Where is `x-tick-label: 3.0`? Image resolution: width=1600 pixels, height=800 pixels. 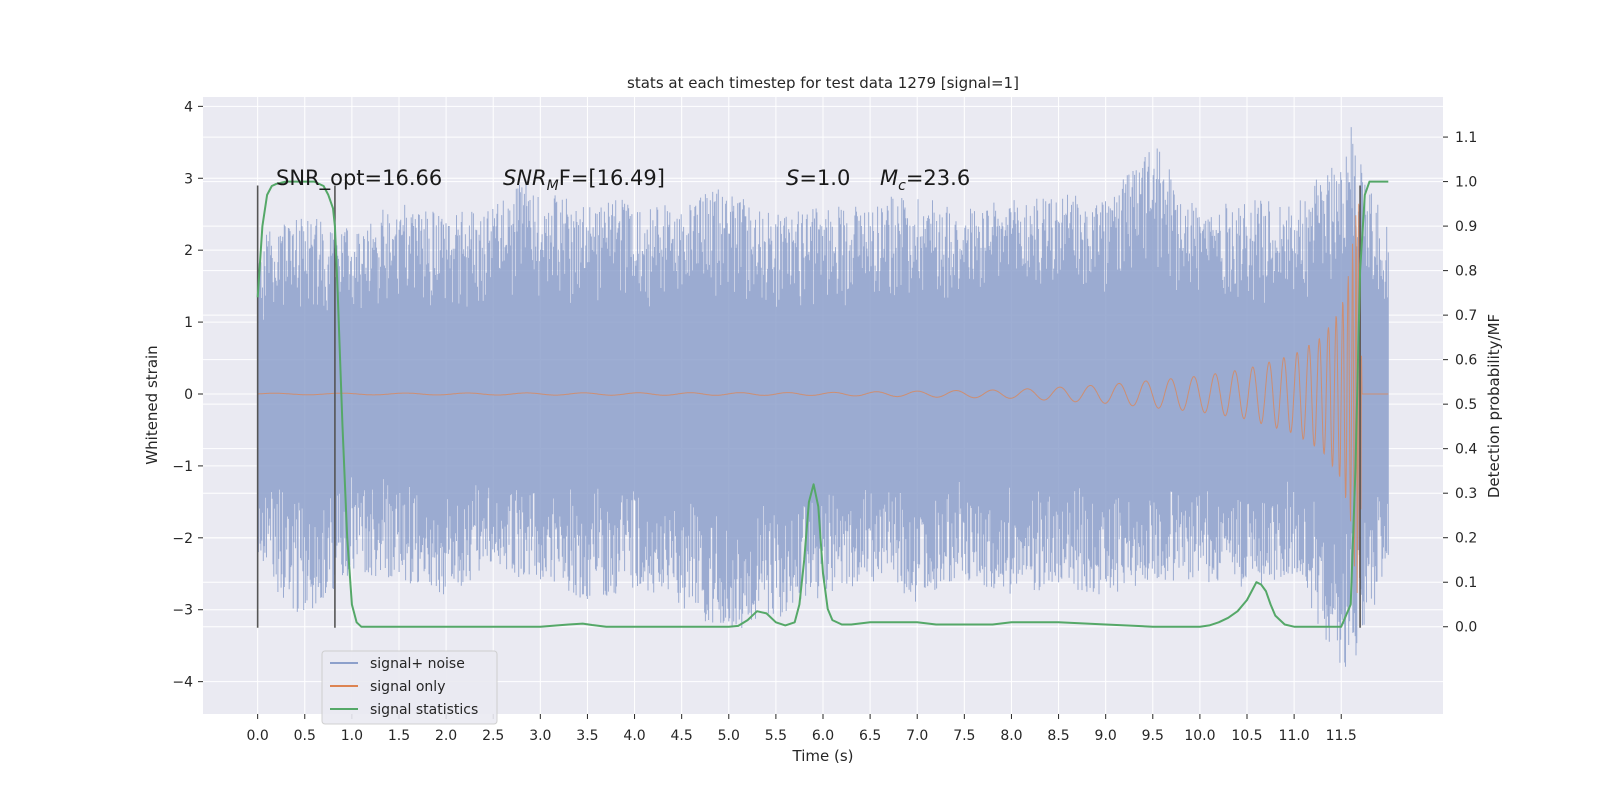 x-tick-label: 3.0 is located at coordinates (540, 736).